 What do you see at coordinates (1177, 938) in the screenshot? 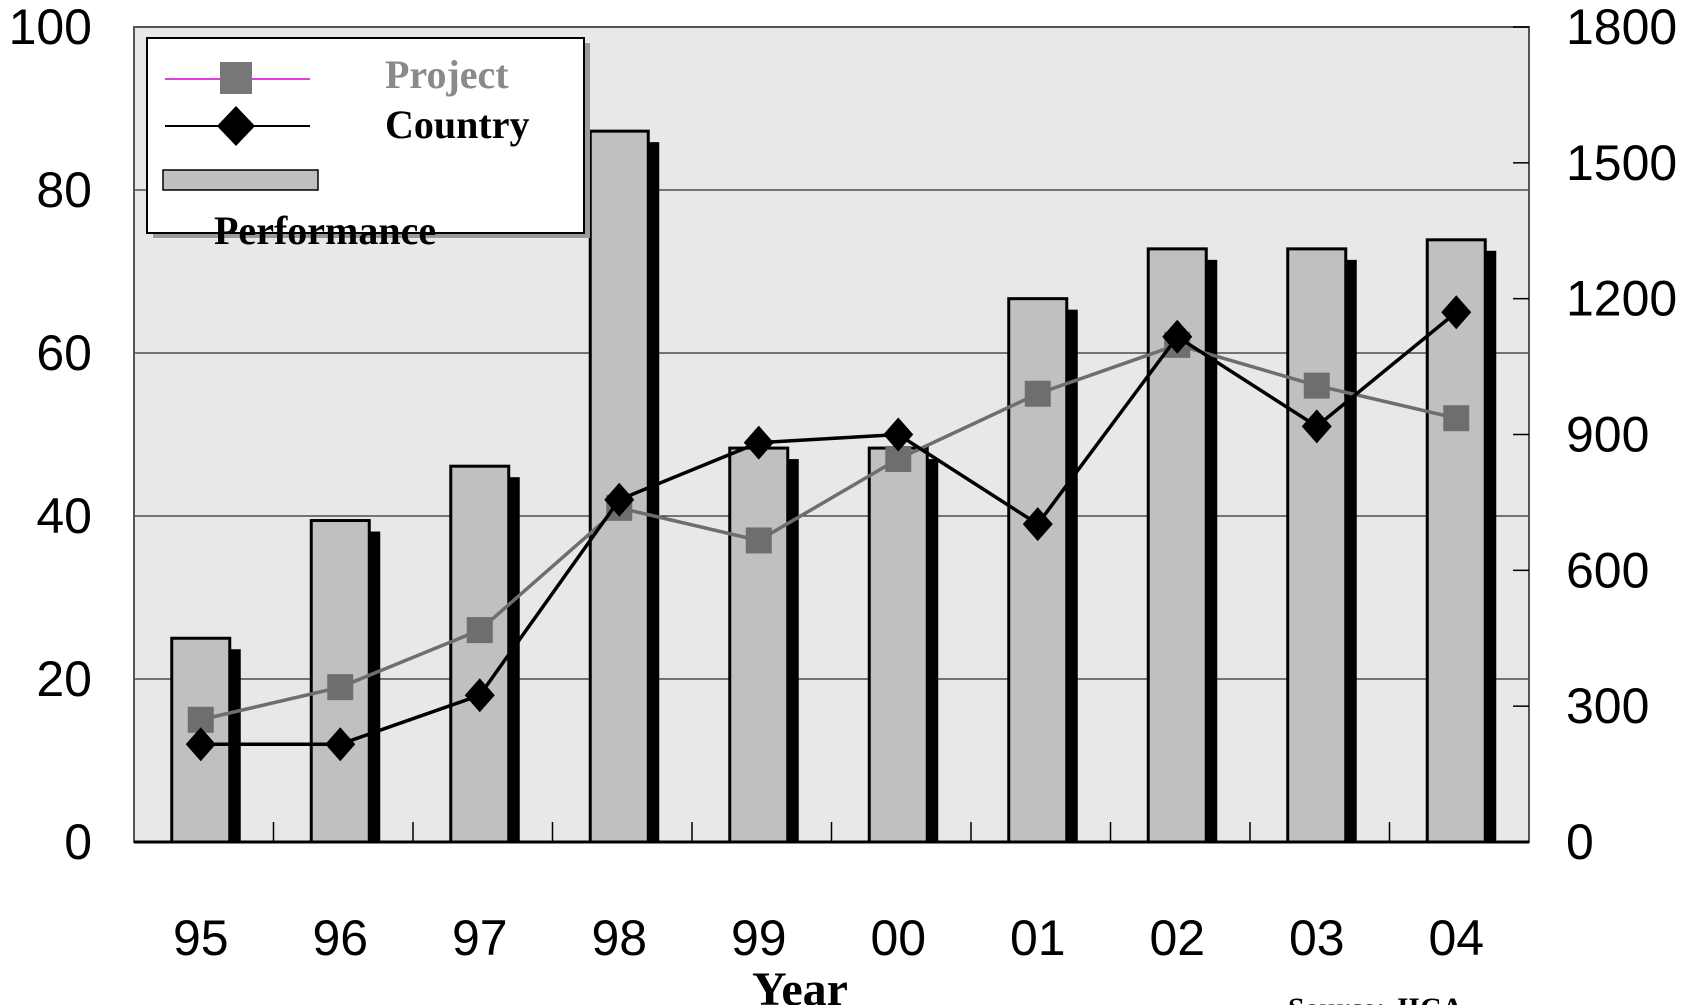
I see `x-tick-label: 02` at bounding box center [1177, 938].